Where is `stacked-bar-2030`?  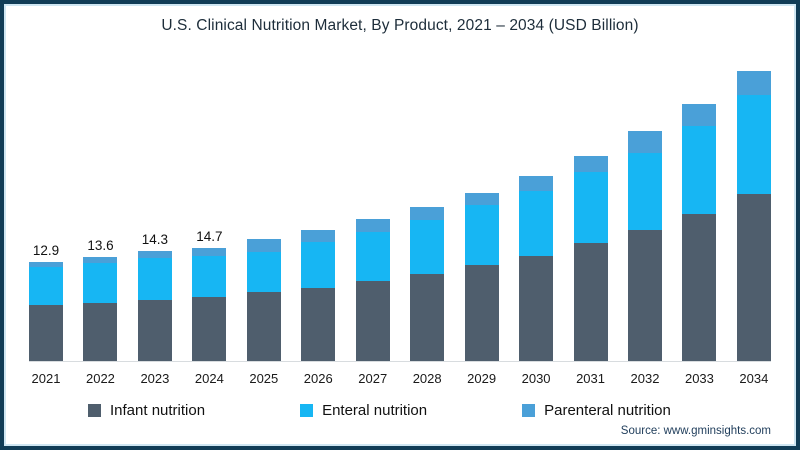
stacked-bar-2030 is located at coordinates (536, 268).